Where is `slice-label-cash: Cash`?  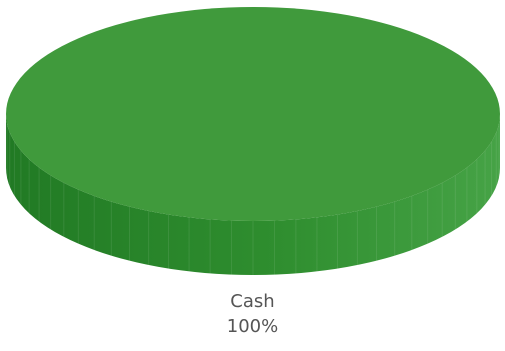
slice-label-cash: Cash is located at coordinates (252, 301).